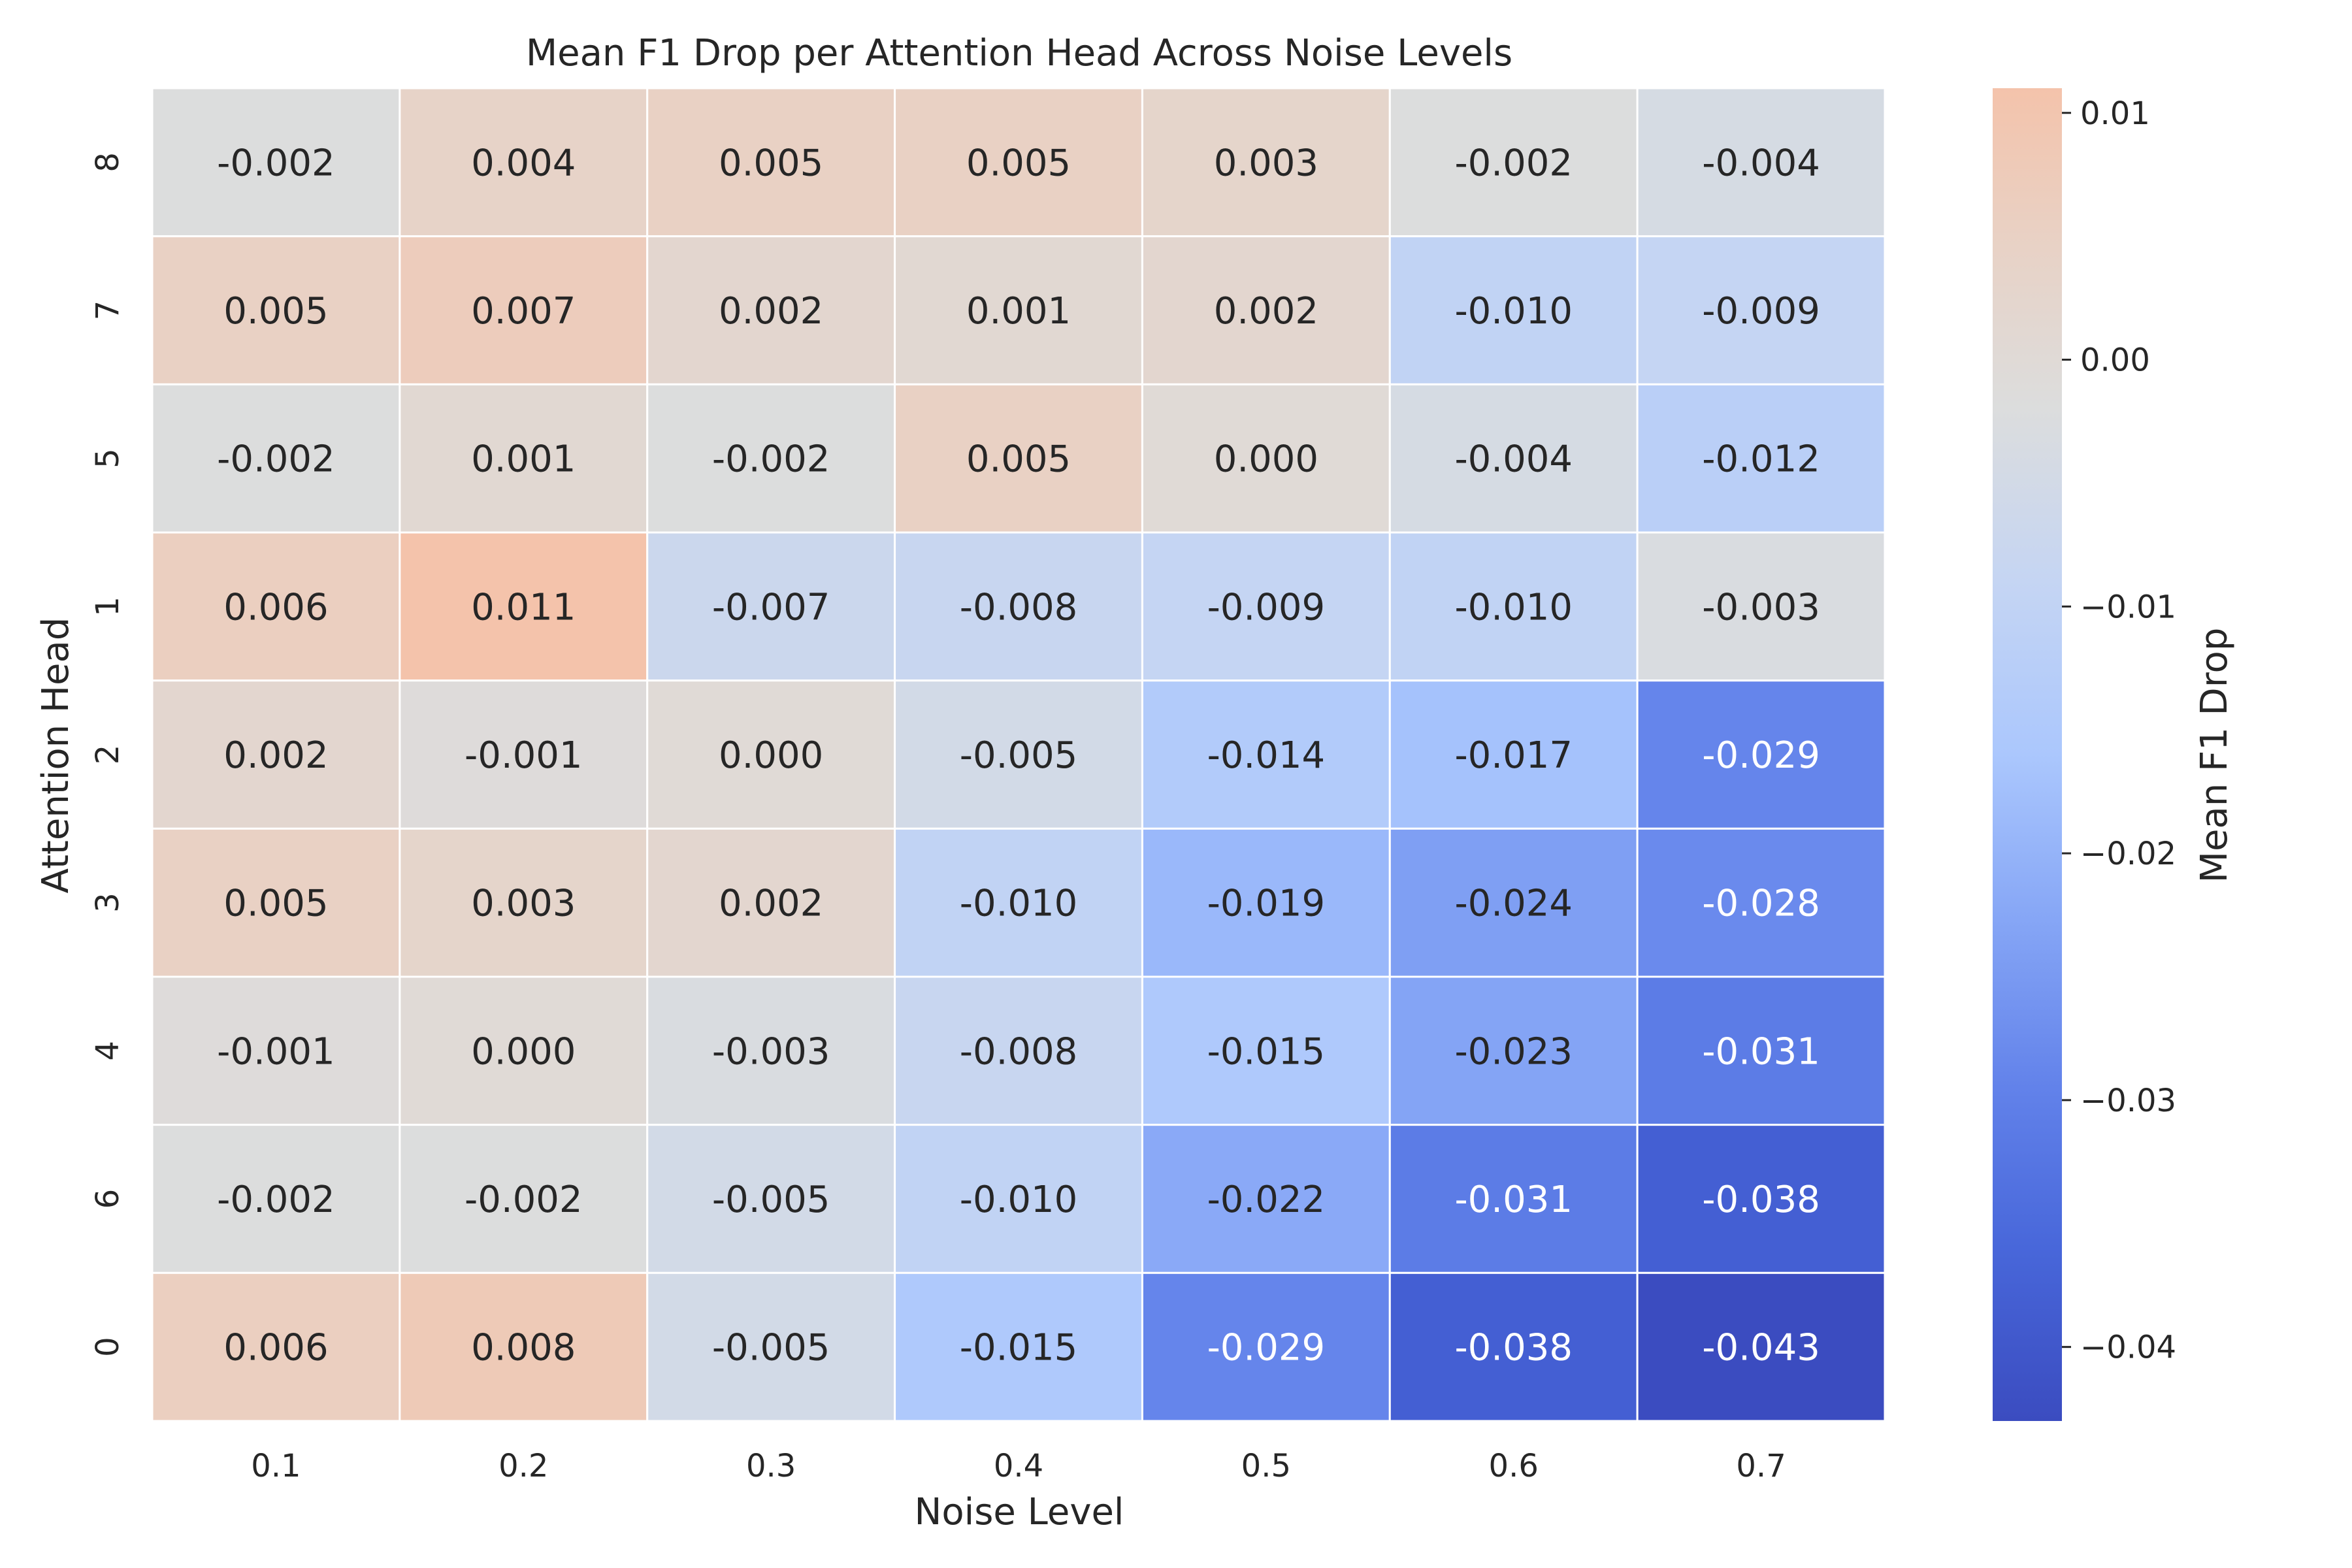 The image size is (2352, 1568). I want to click on heatmap-cell-label: -0.015, so click(1019, 1348).